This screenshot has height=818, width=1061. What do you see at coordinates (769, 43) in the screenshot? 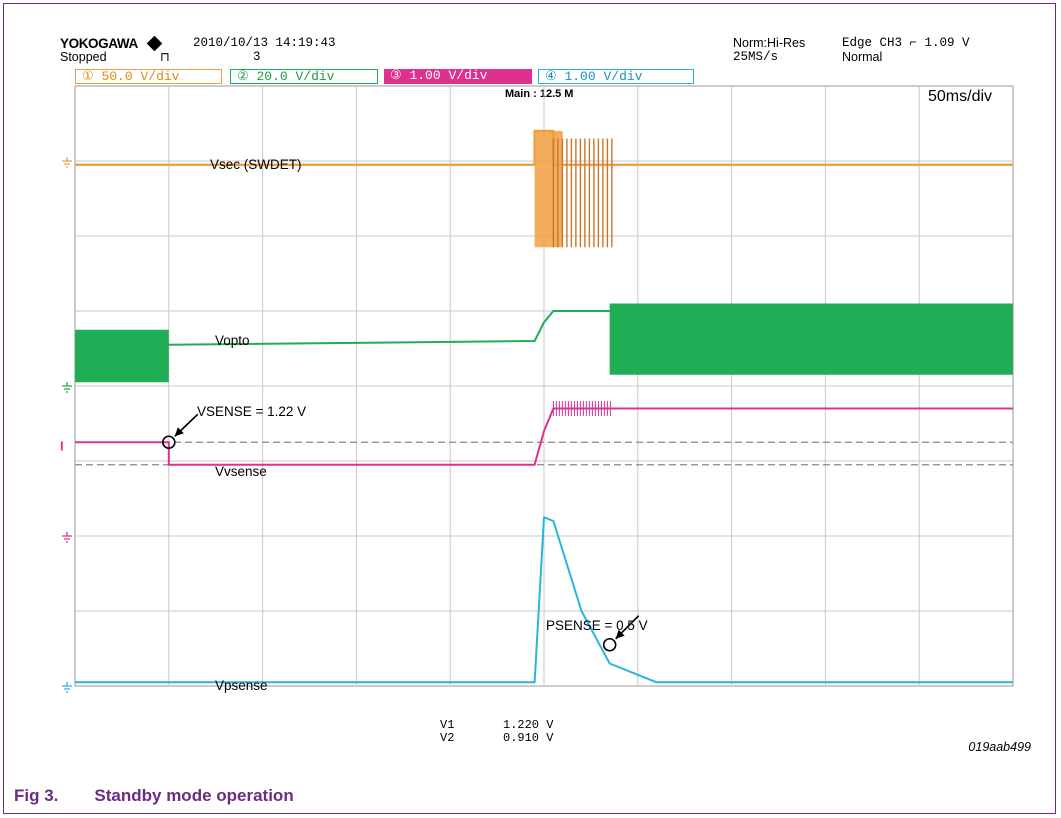
I see `acquisition-mode: Norm:Hi-Res` at bounding box center [769, 43].